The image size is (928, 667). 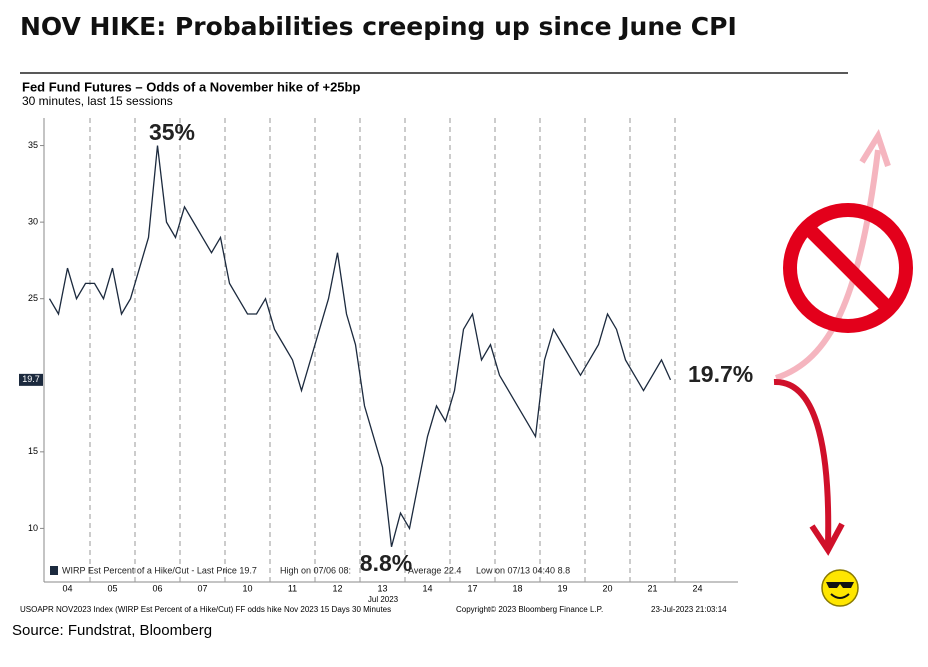 I want to click on annotation: 19.7%, so click(x=720, y=374).